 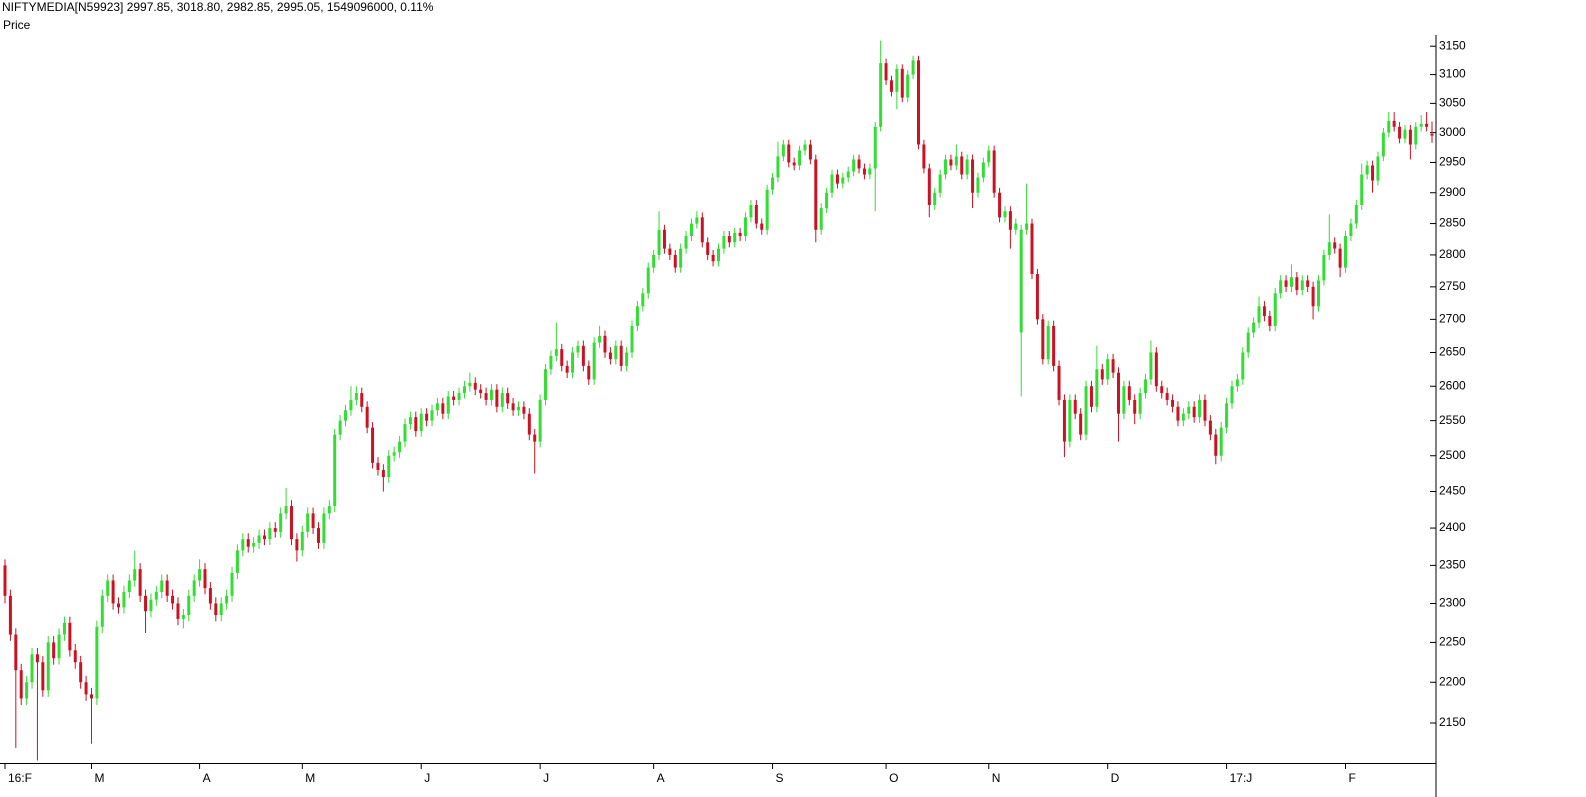 I want to click on x-tick-label: S, so click(x=780, y=778).